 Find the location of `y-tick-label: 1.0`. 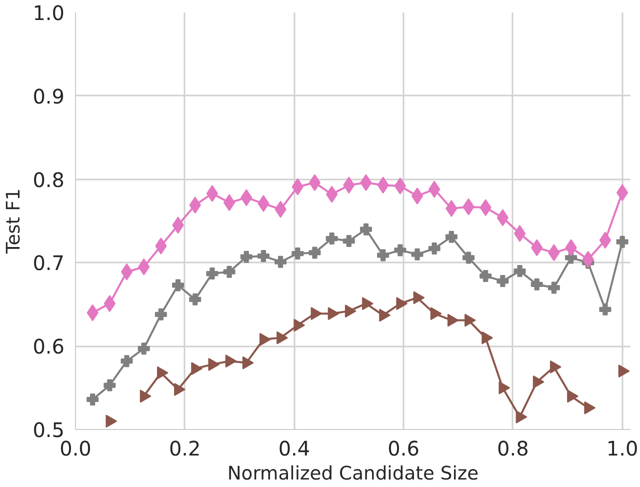

y-tick-label: 1.0 is located at coordinates (48, 13).